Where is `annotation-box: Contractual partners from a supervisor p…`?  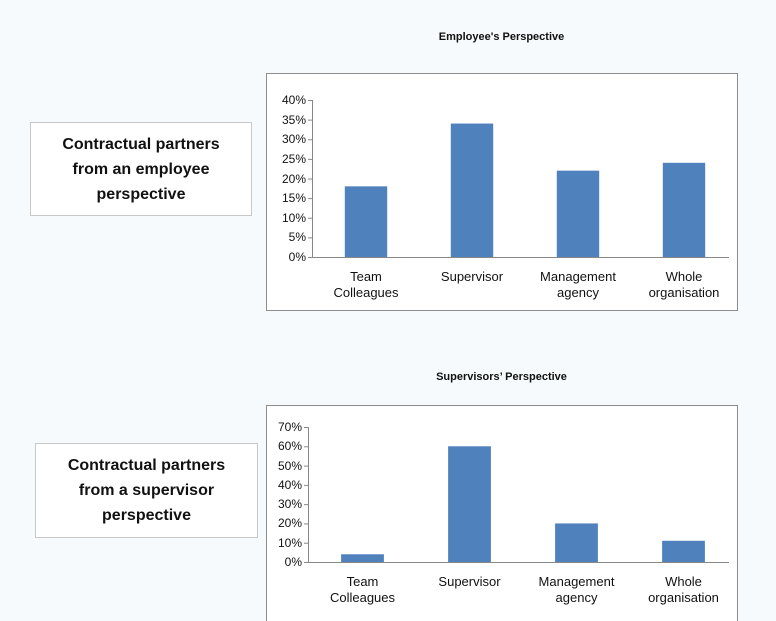 annotation-box: Contractual partners from a supervisor p… is located at coordinates (146, 490).